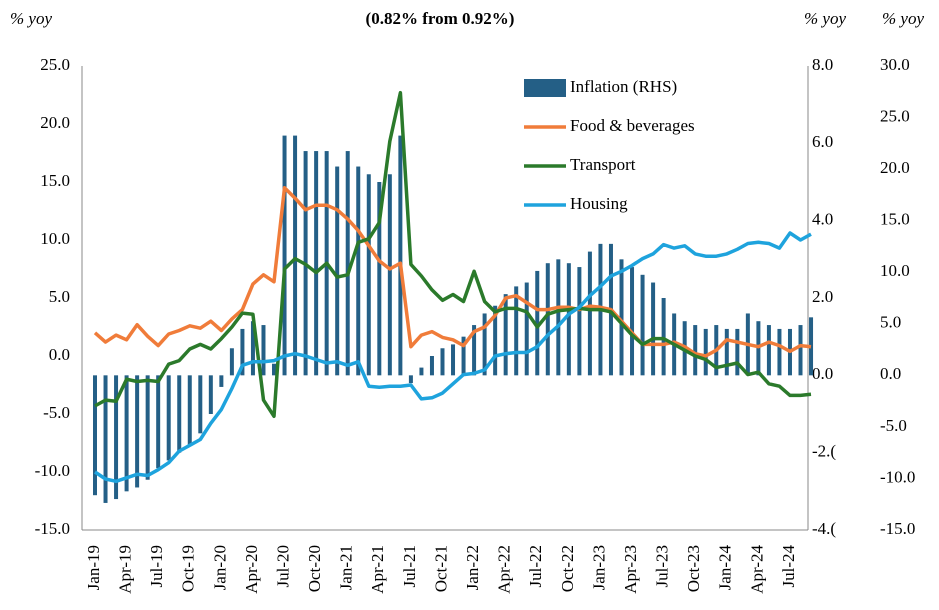  I want to click on y-tick-label: 5.0, so click(59, 296).